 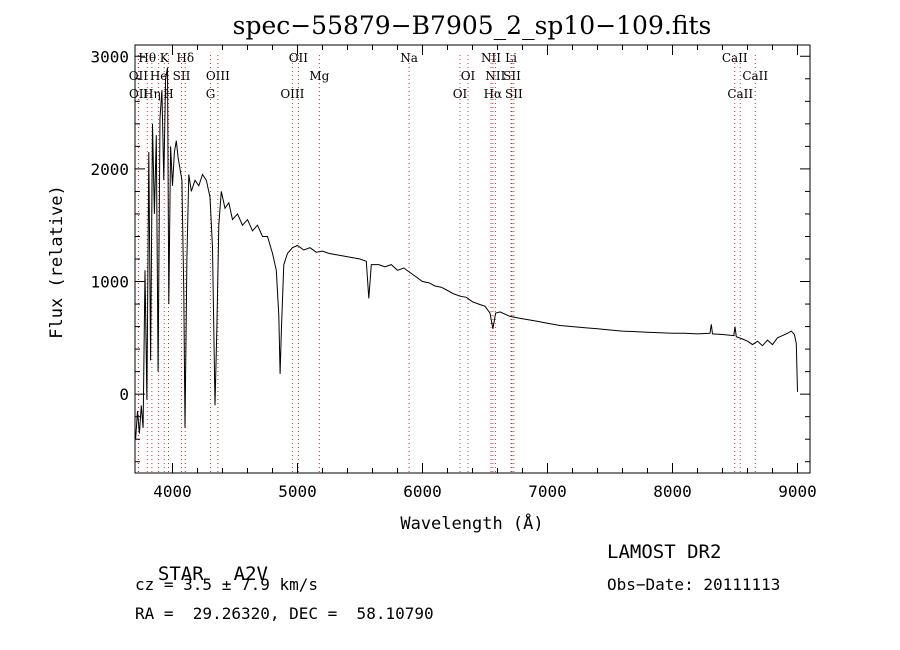 I want to click on redshift-text: cz = 3.5 ± 7.9 km/s, so click(x=227, y=584).